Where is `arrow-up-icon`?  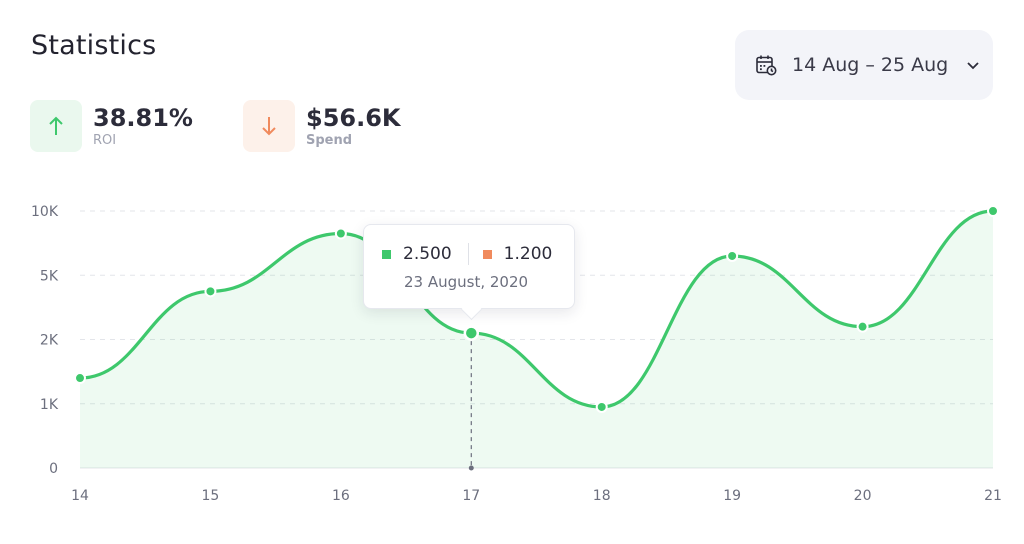 arrow-up-icon is located at coordinates (56, 125).